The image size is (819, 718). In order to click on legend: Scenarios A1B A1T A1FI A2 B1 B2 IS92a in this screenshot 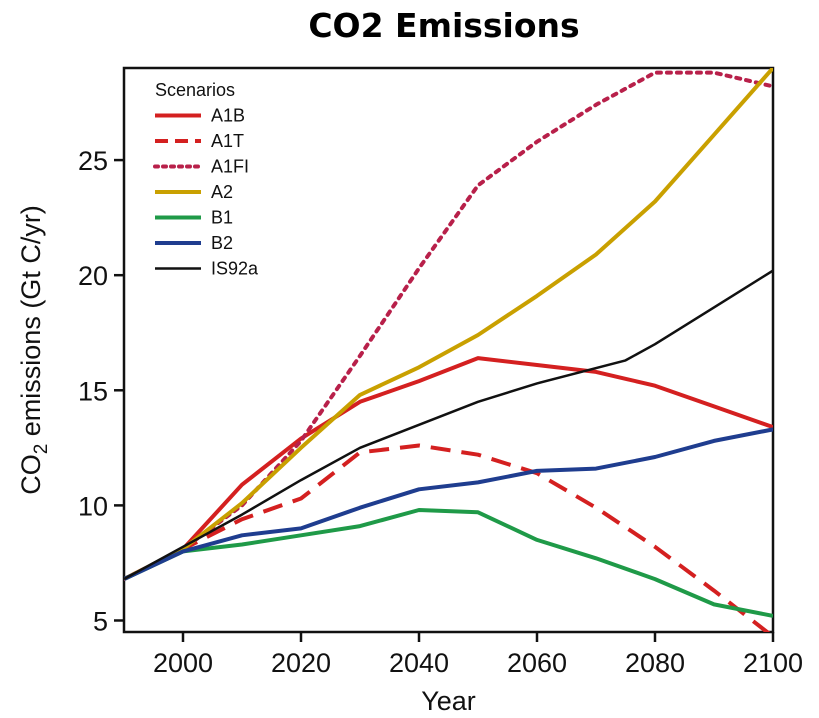, I will do `click(206, 179)`.